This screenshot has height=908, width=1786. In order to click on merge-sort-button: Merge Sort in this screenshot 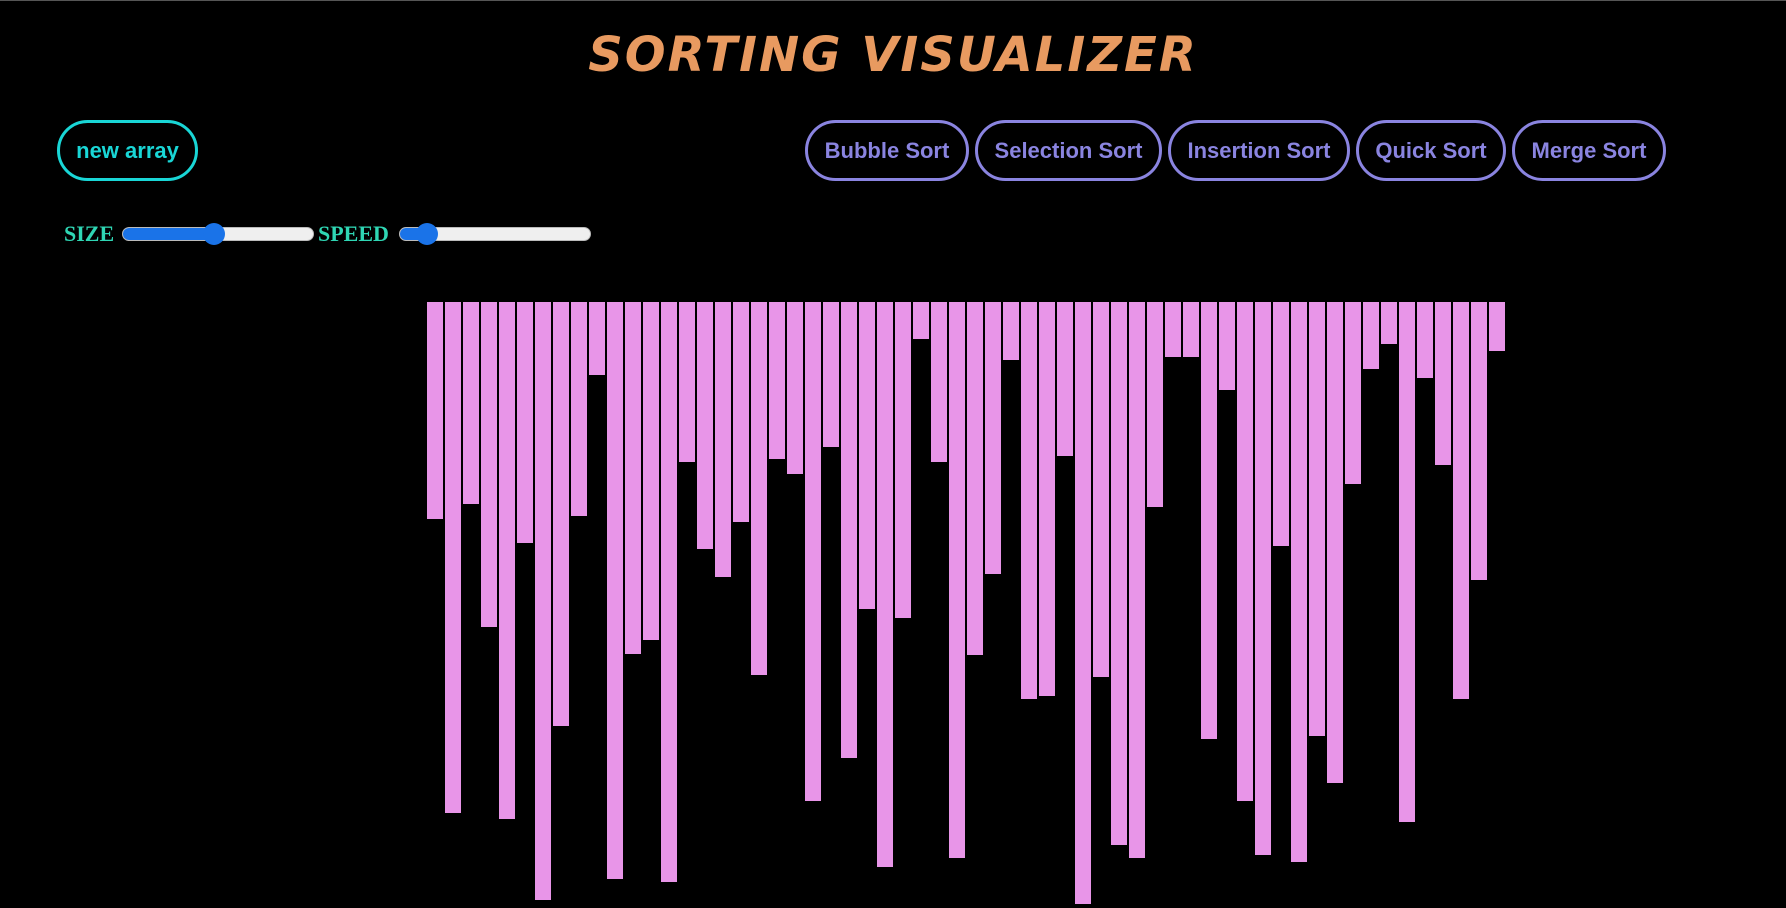, I will do `click(1589, 150)`.